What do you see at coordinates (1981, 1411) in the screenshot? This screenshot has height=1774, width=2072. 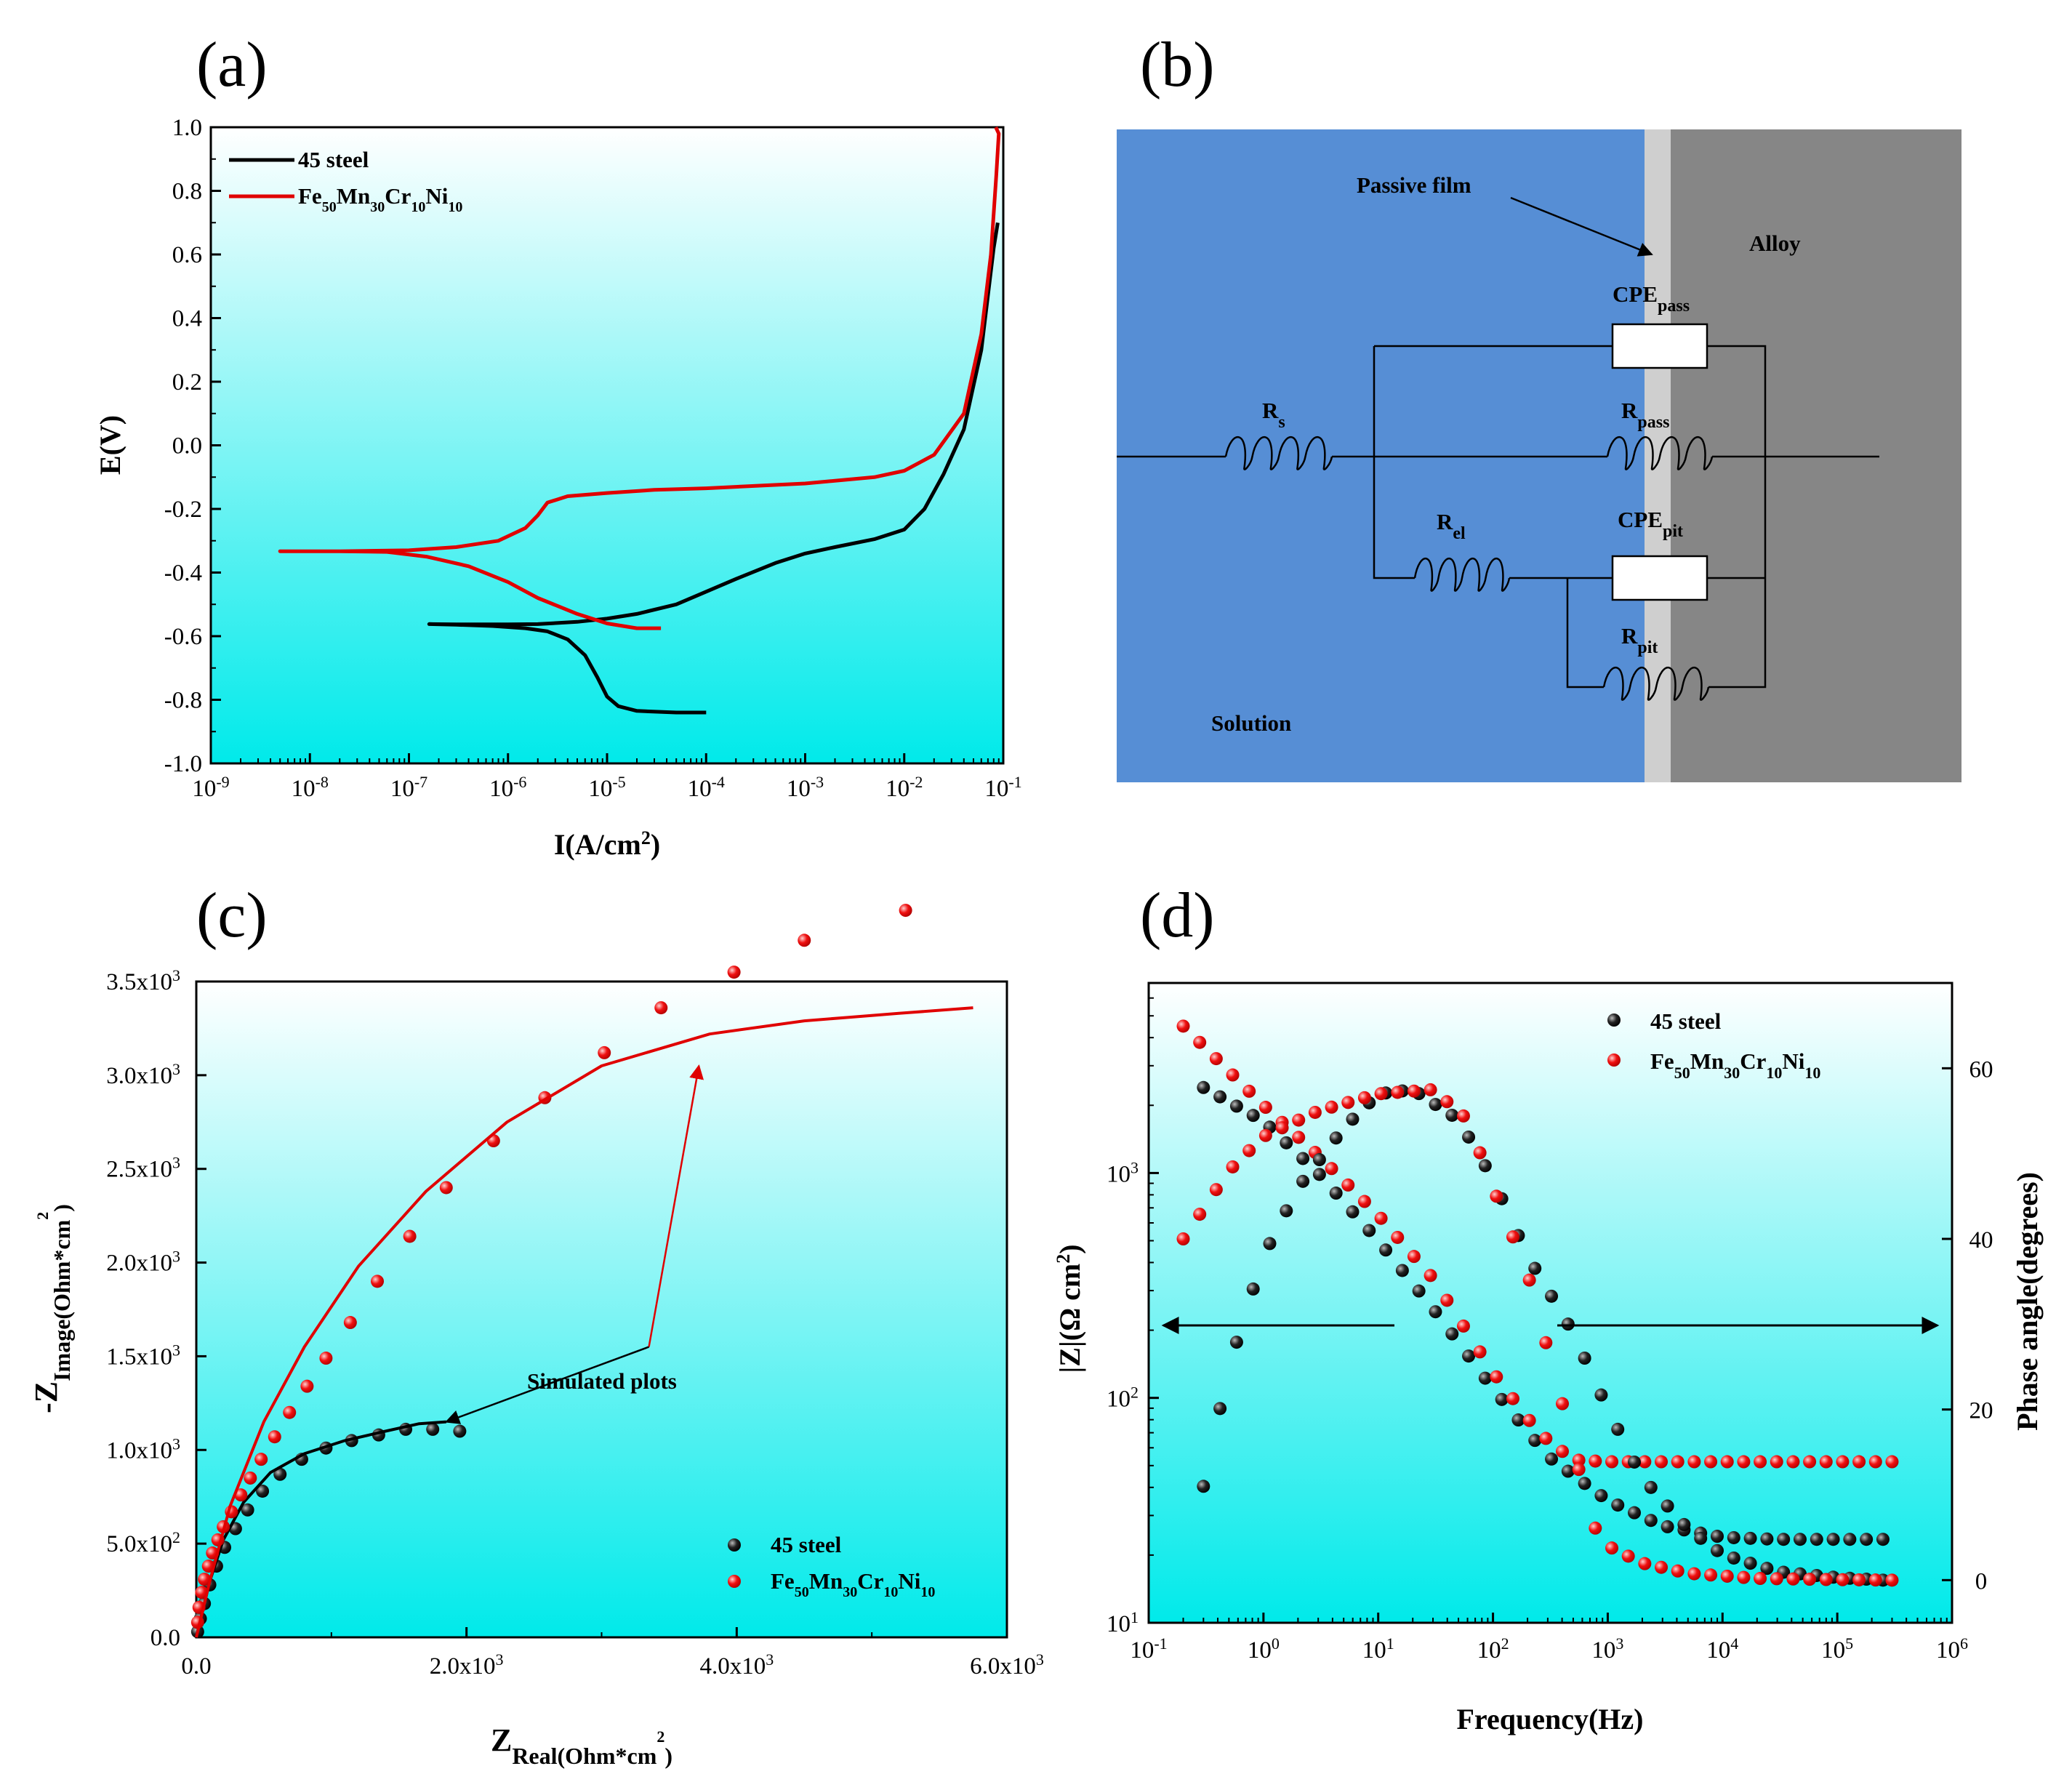 I see `y-right-tick-label-d: 20` at bounding box center [1981, 1411].